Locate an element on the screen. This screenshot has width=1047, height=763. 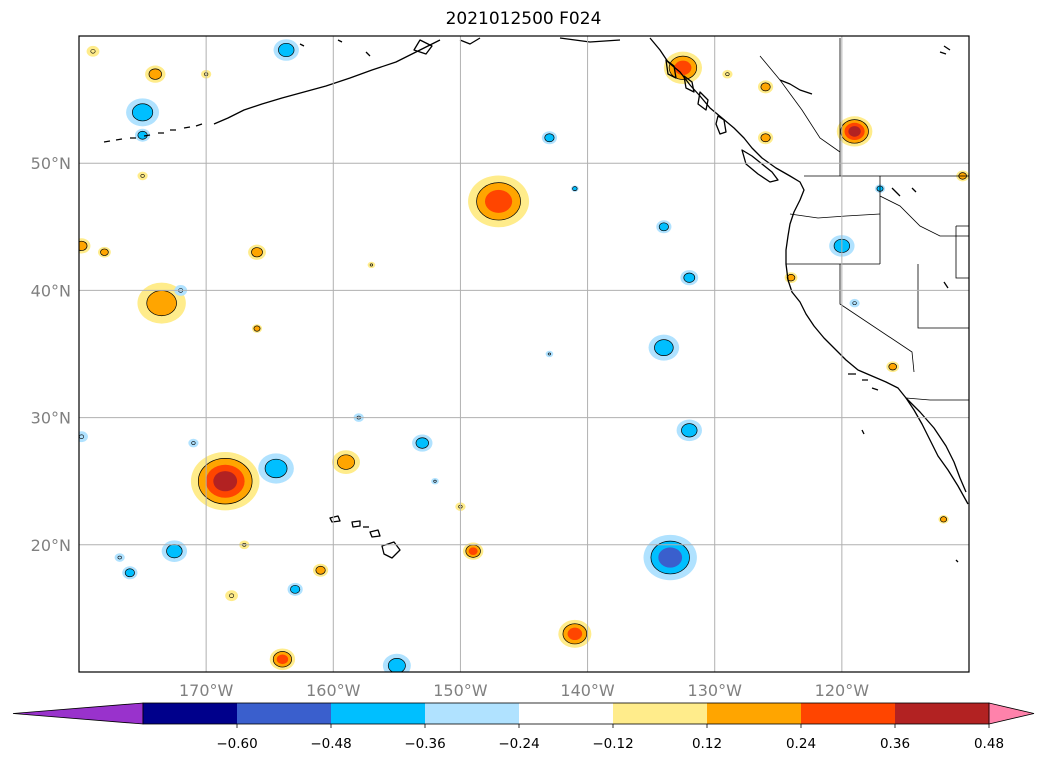
colorbar-label: −0.60 is located at coordinates (236, 744).